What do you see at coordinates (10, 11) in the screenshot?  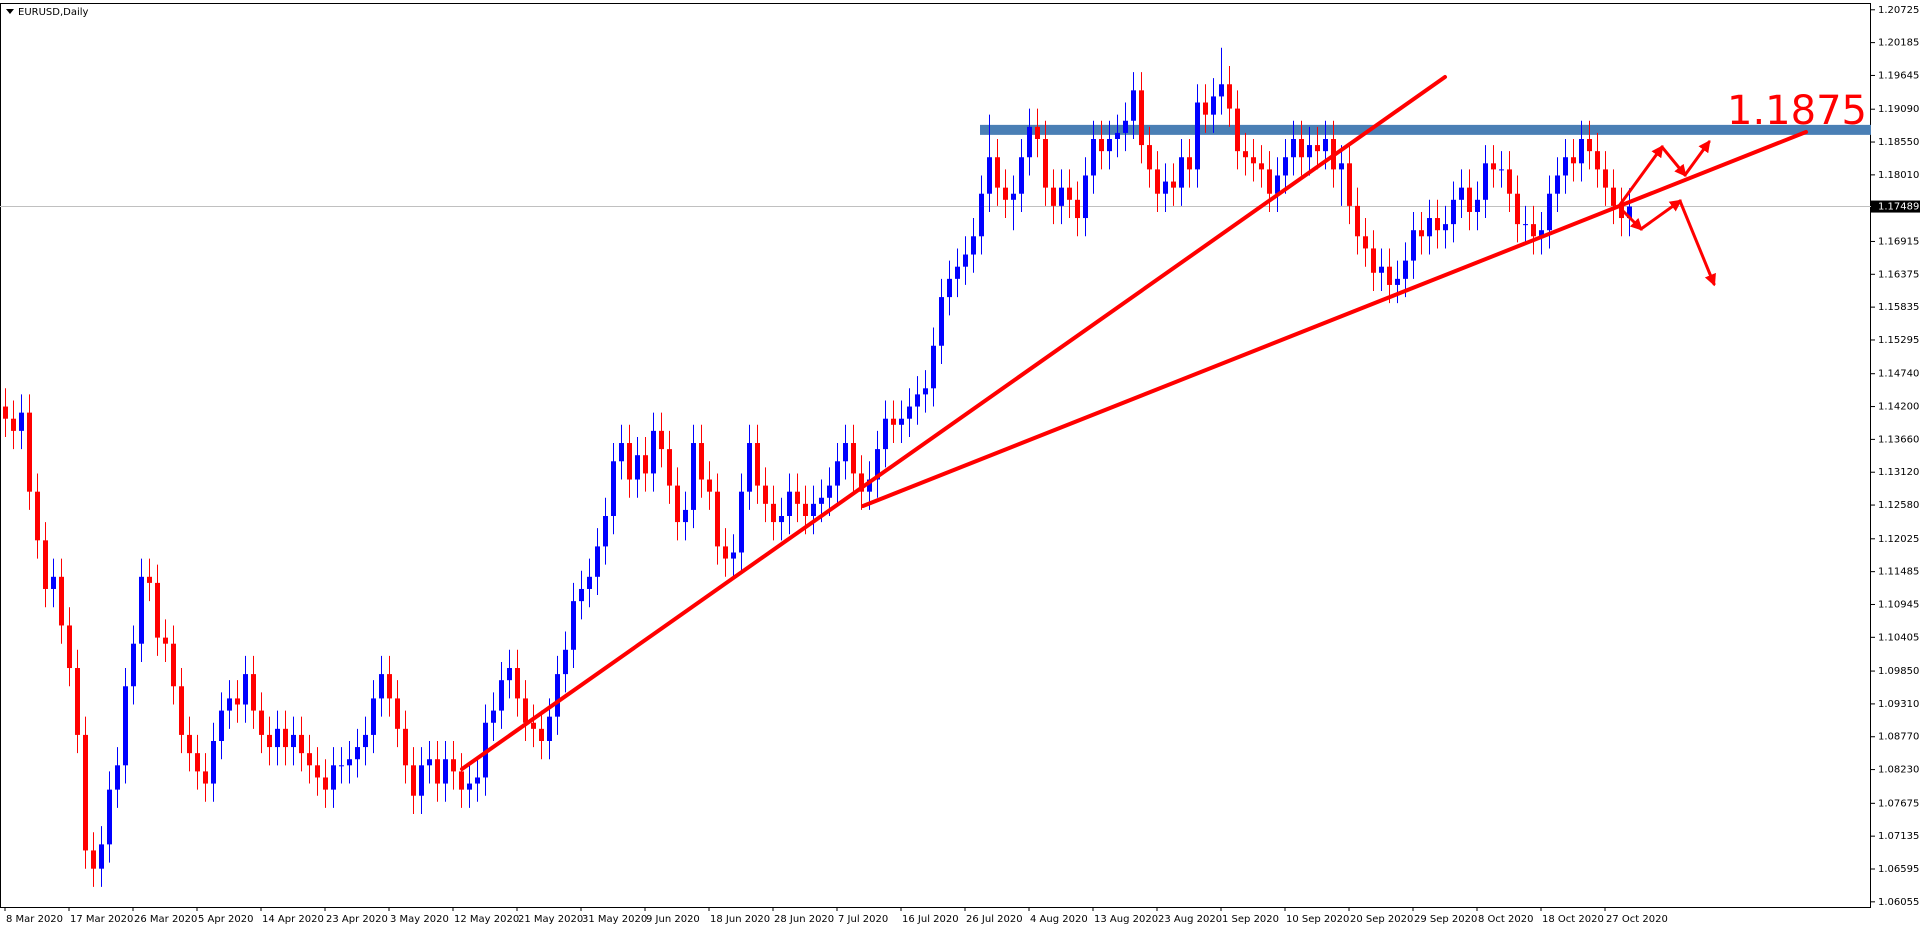 I see `menu-triangle` at bounding box center [10, 11].